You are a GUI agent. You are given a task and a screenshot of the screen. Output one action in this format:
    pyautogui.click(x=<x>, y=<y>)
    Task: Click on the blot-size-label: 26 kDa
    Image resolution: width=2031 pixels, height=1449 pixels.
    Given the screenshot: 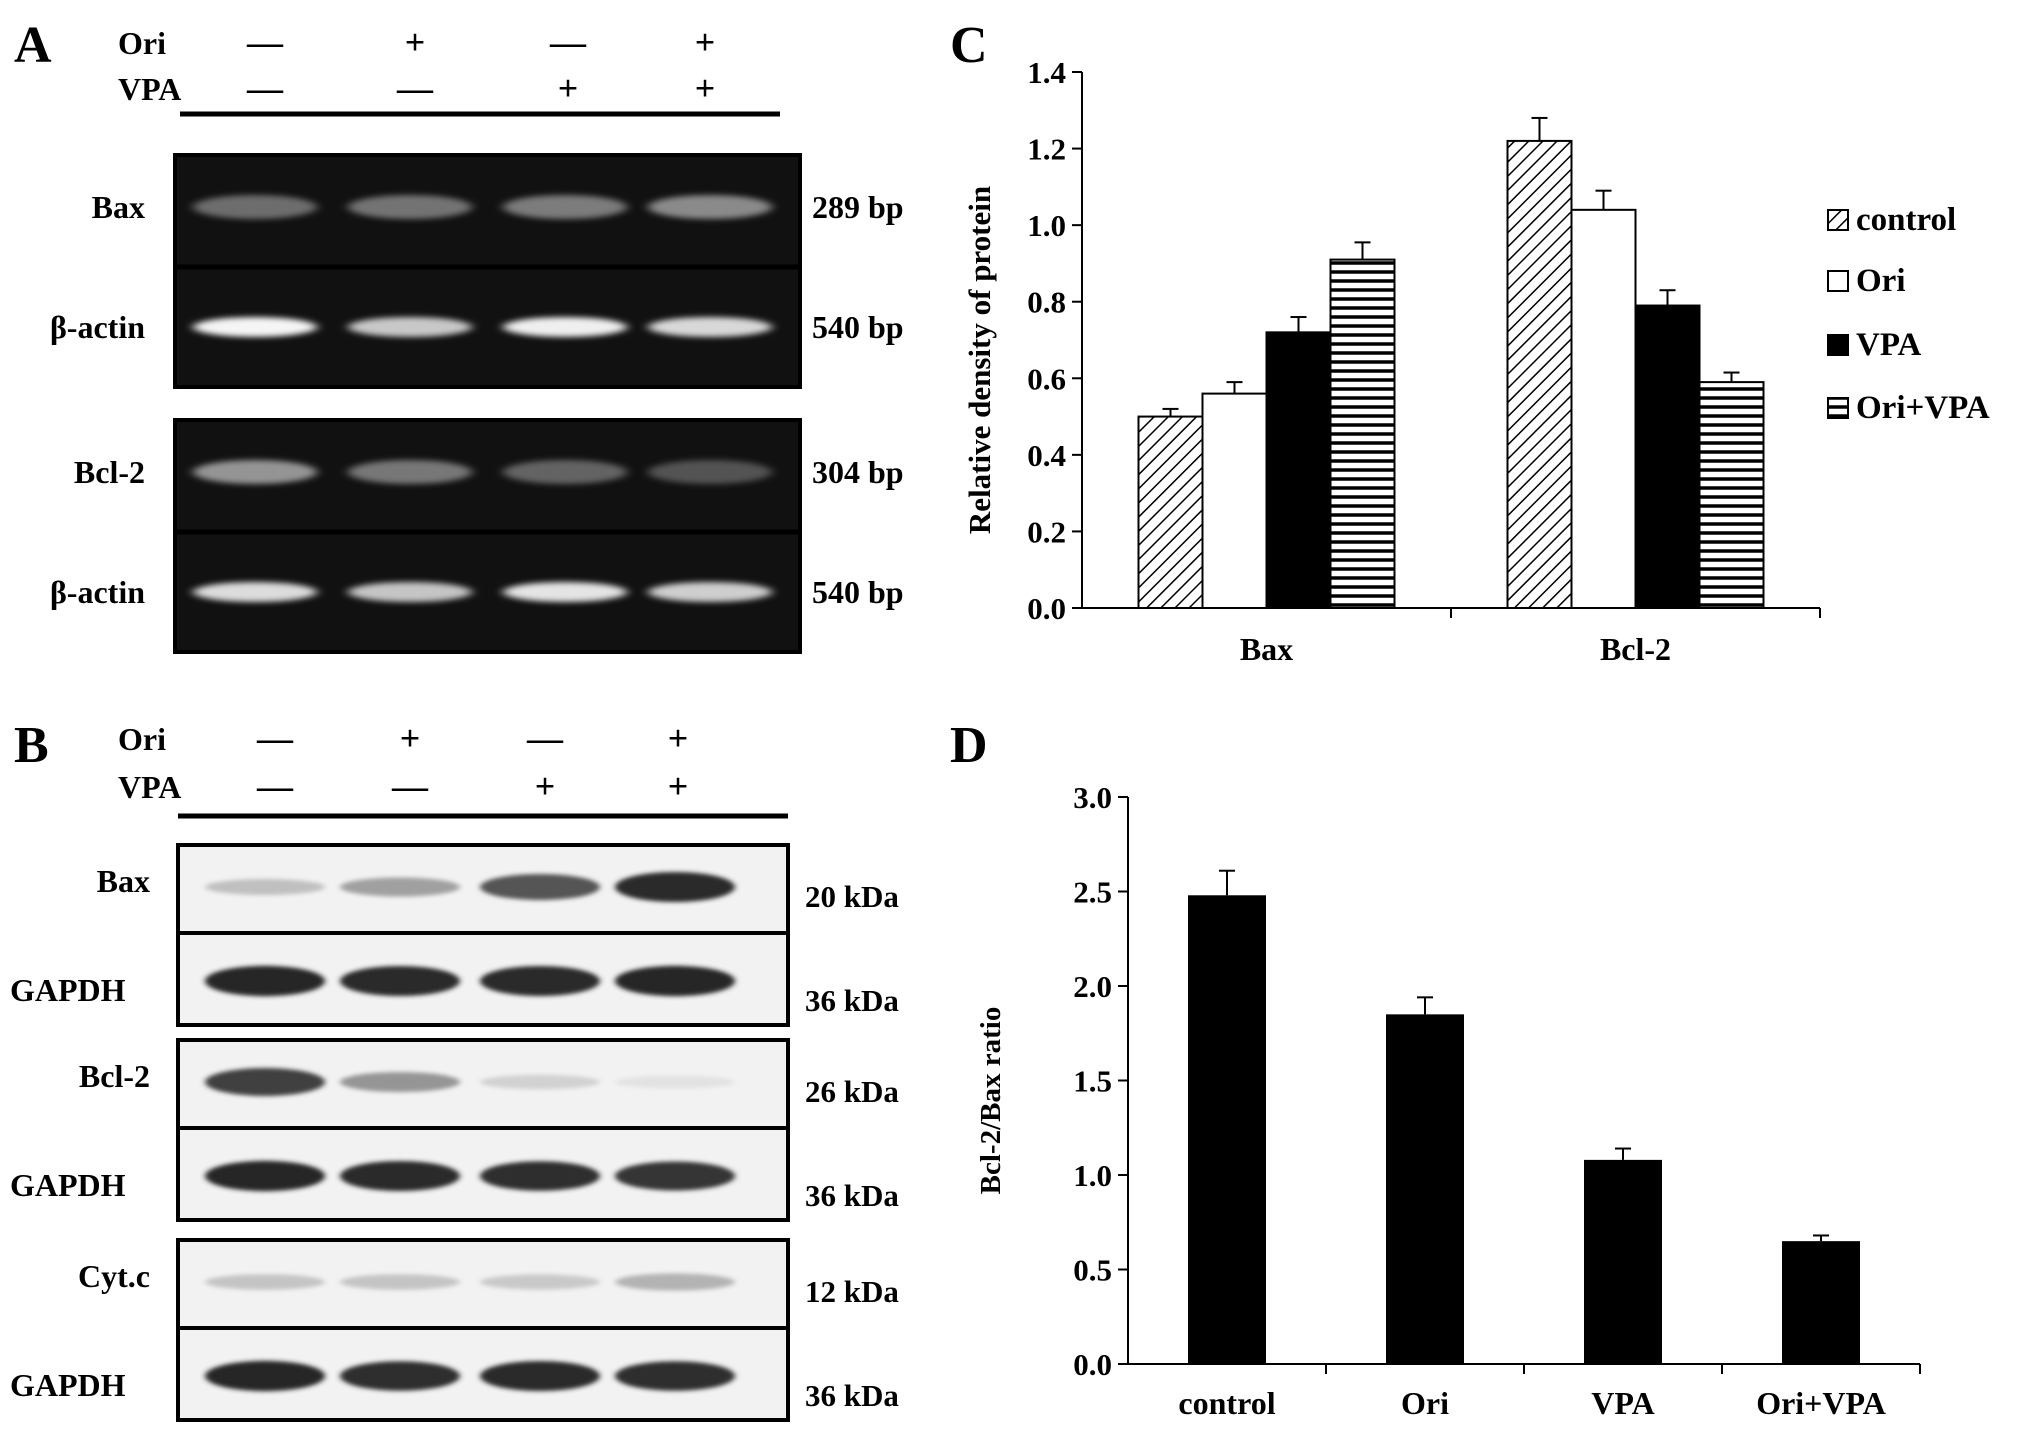 What is the action you would take?
    pyautogui.click(x=852, y=1091)
    